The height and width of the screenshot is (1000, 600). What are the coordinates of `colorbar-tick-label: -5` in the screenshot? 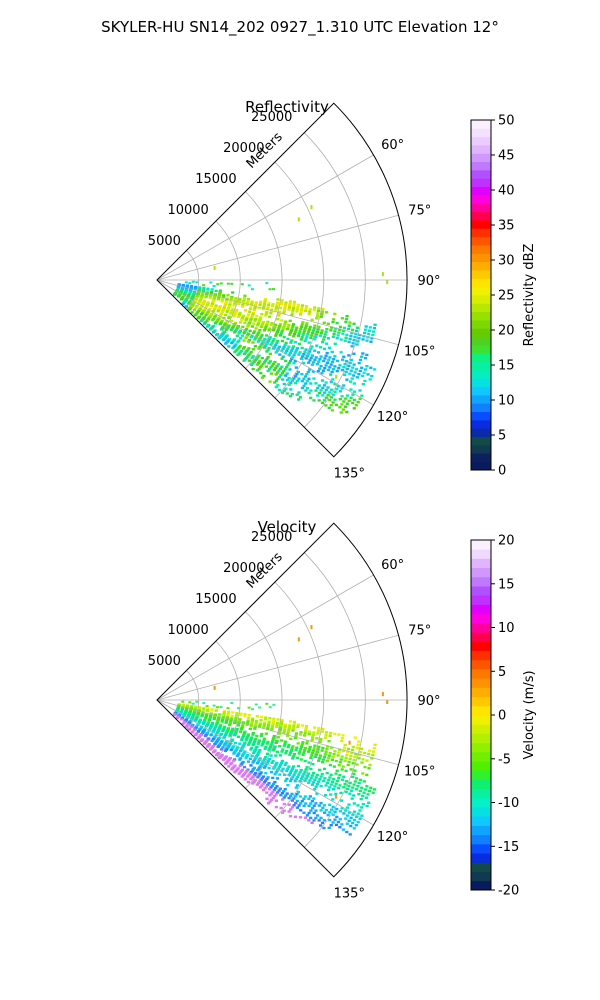 It's located at (504, 759).